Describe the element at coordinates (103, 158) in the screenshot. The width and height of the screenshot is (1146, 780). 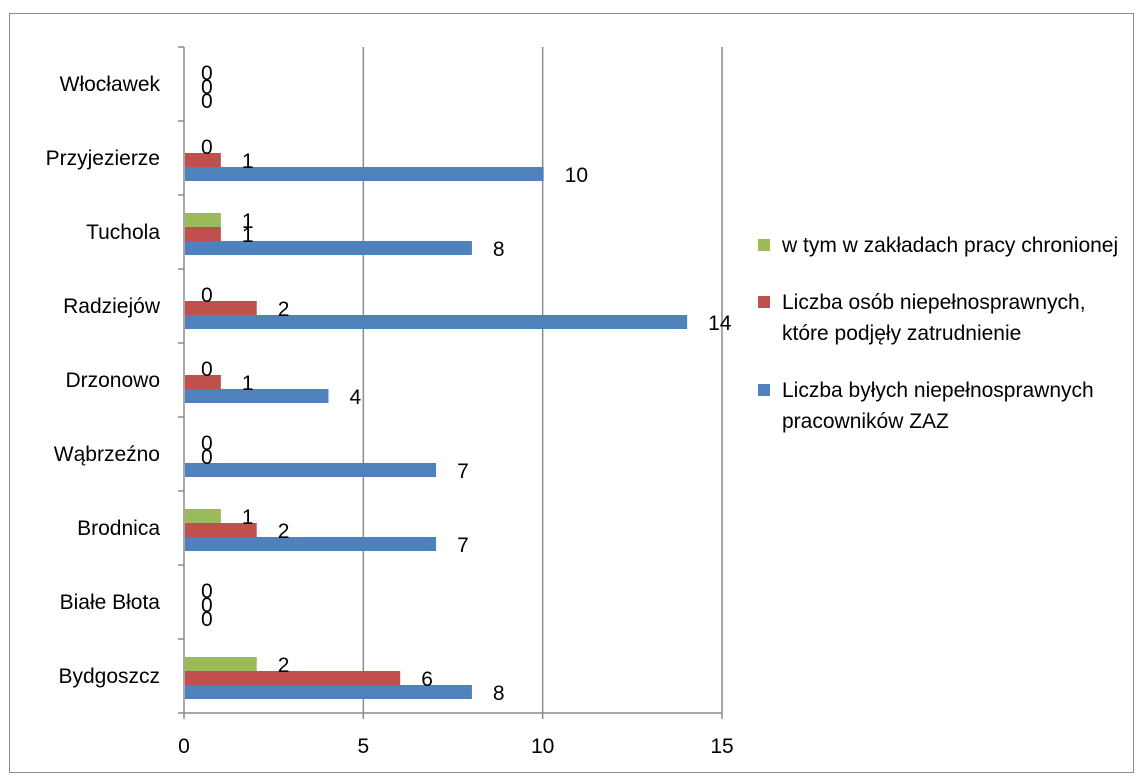
I see `category-label: Przyjezierze` at that location.